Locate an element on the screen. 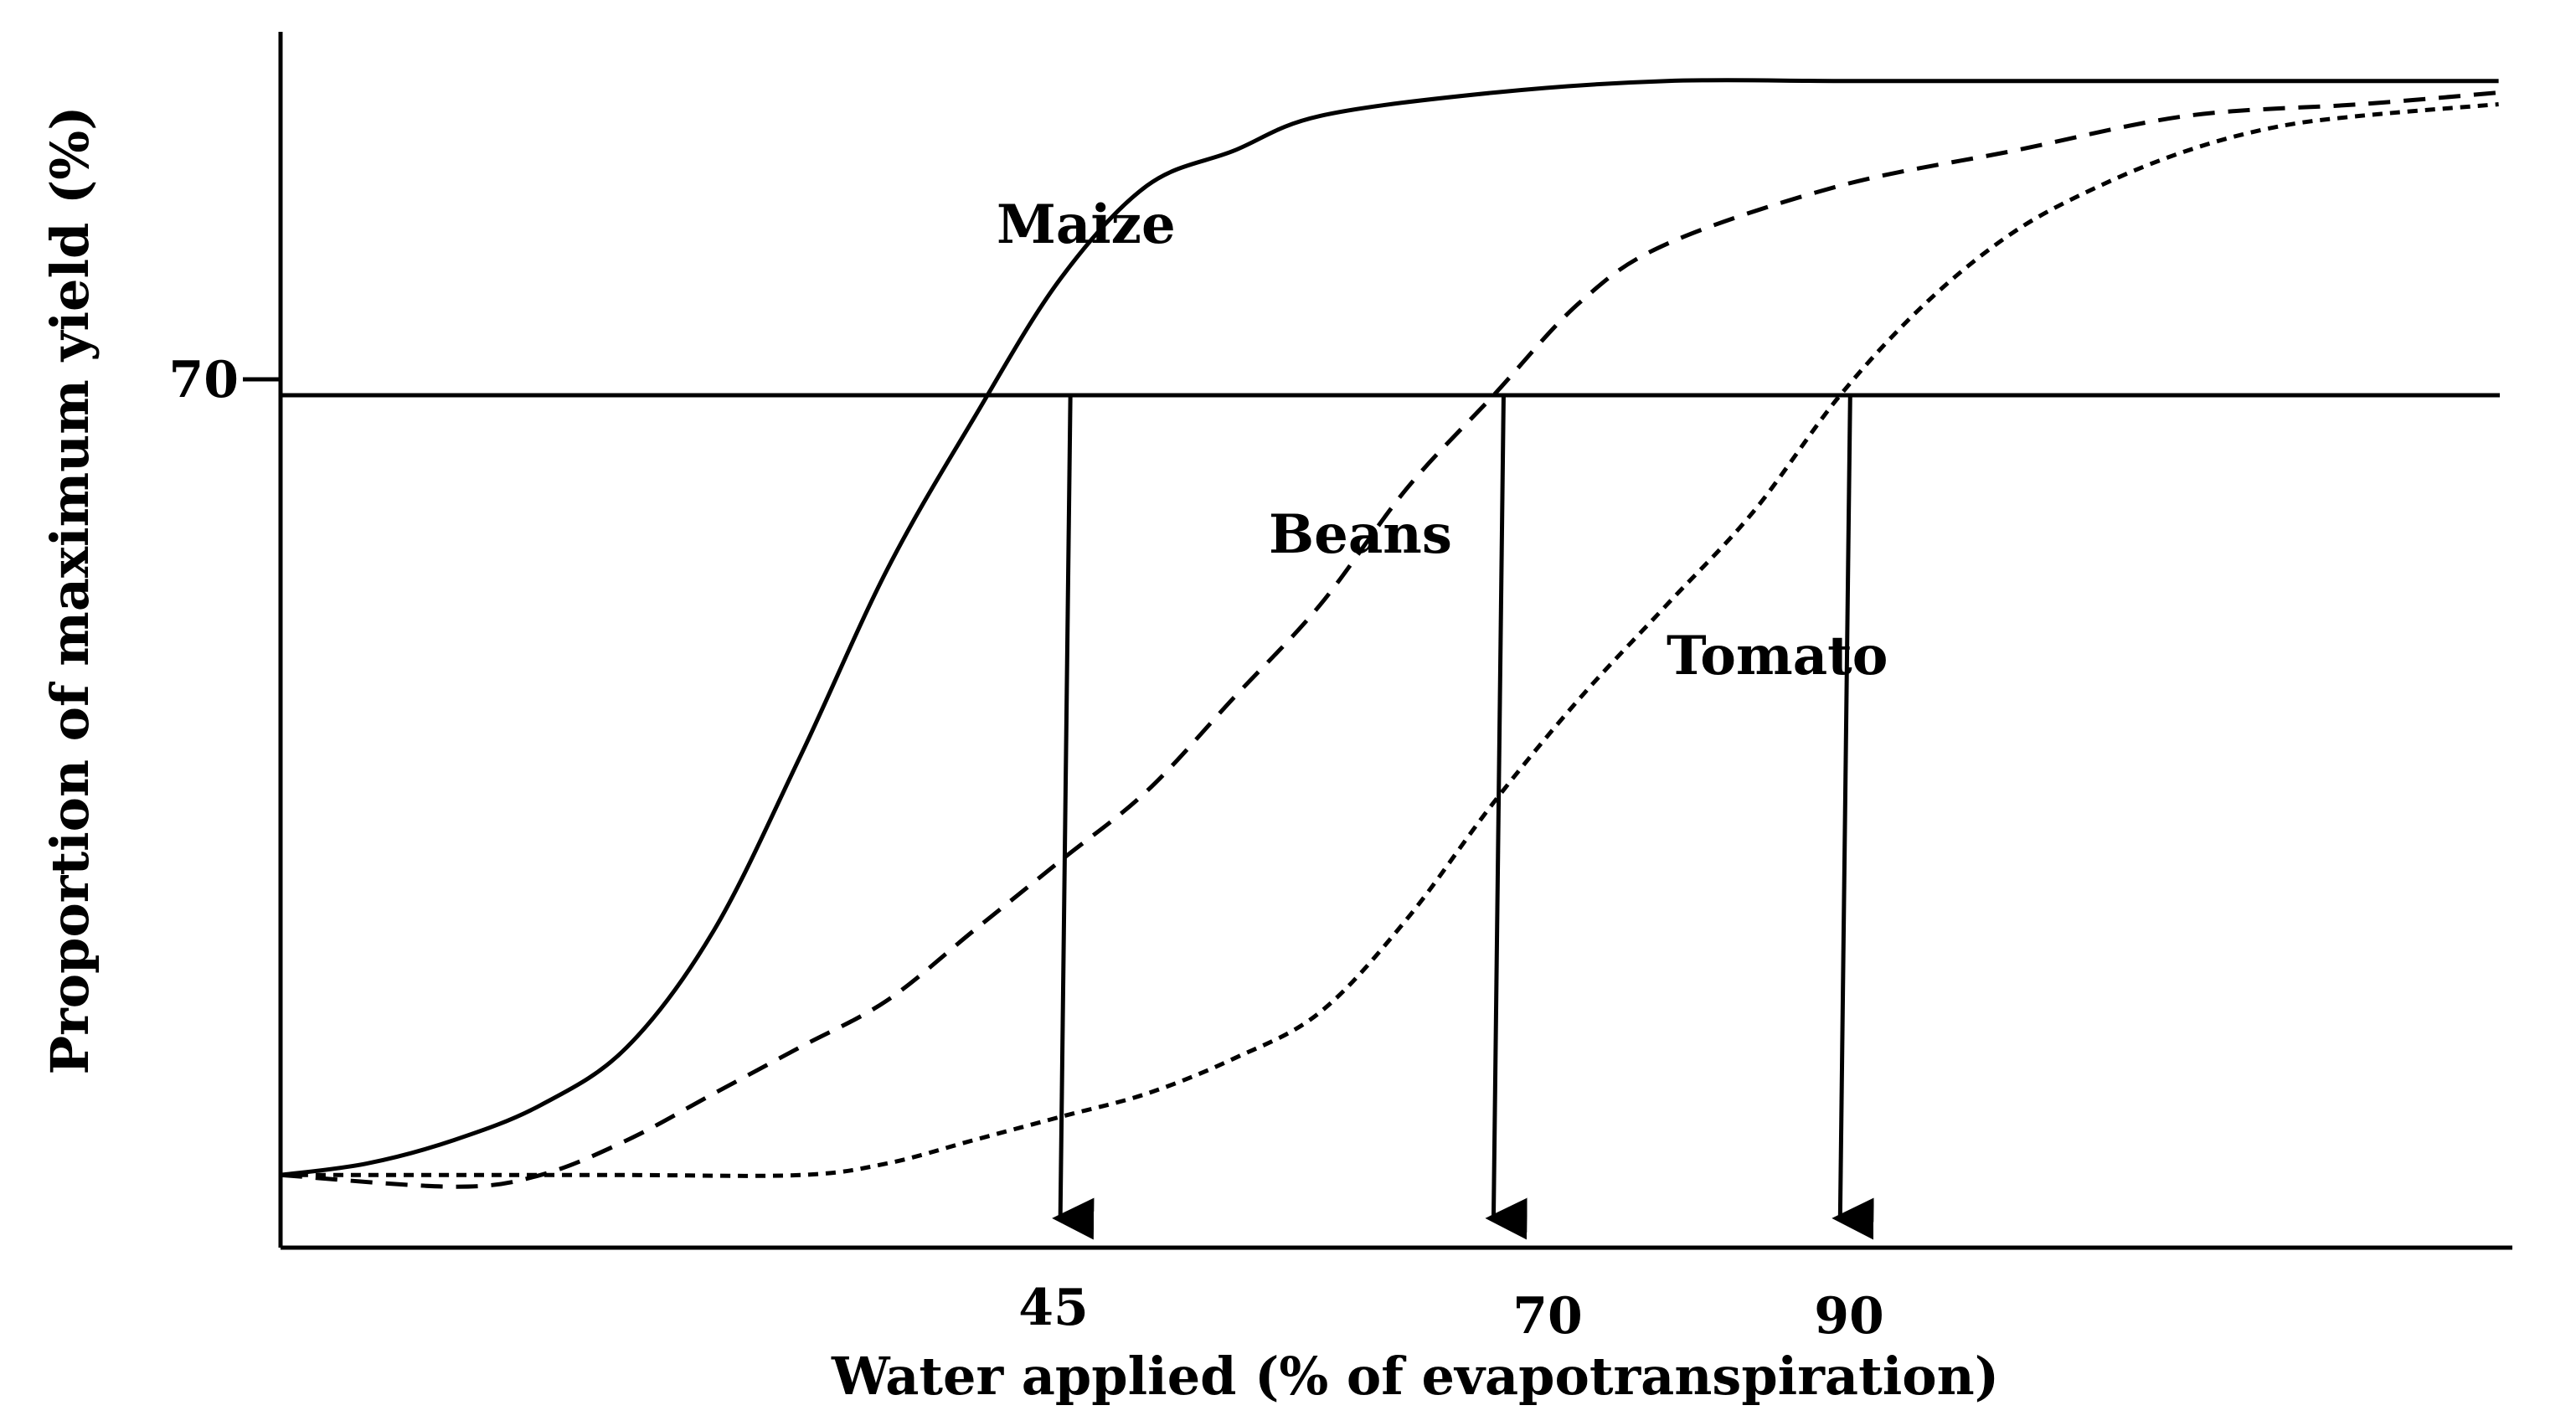 This screenshot has height=1426, width=2576. series-label-tomato: Tomato is located at coordinates (1777, 656).